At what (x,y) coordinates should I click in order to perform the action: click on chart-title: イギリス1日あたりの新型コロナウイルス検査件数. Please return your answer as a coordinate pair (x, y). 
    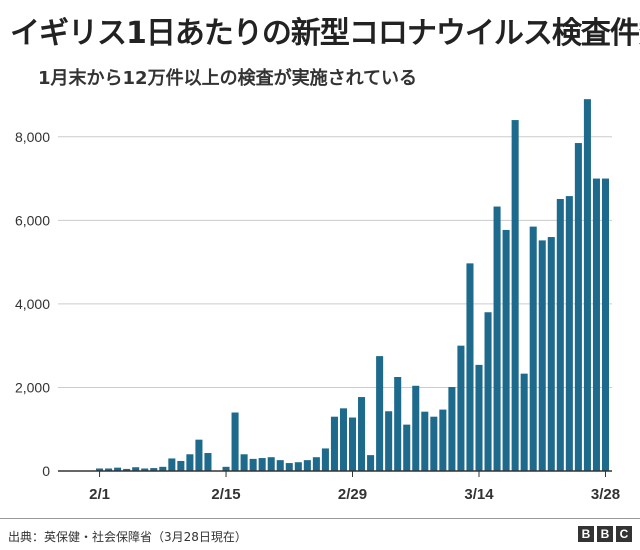
    Looking at the image, I should click on (325, 33).